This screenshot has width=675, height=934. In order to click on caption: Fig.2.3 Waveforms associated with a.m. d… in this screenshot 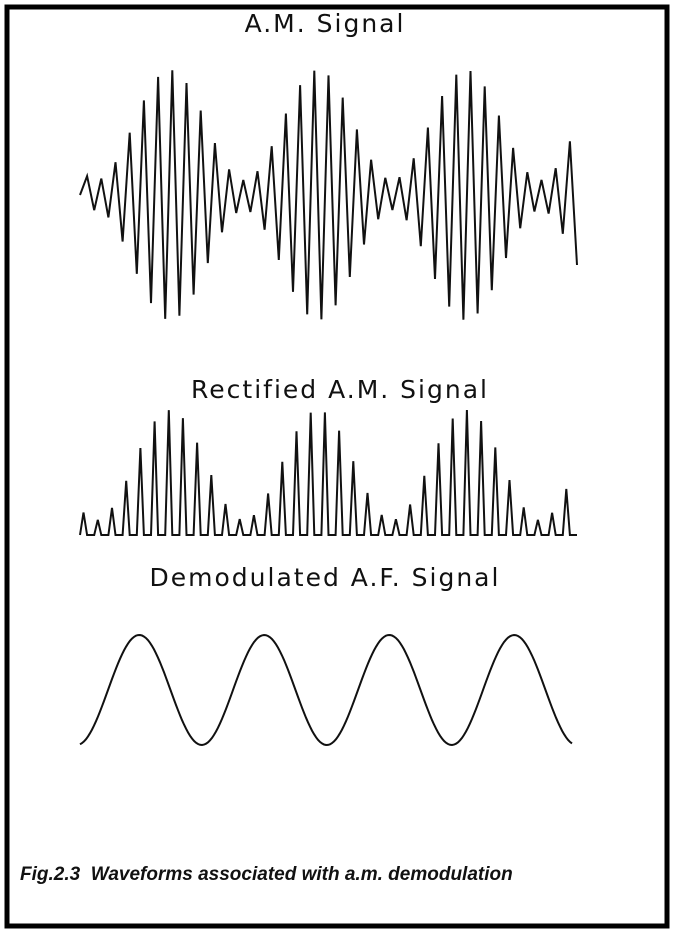, I will do `click(266, 874)`.